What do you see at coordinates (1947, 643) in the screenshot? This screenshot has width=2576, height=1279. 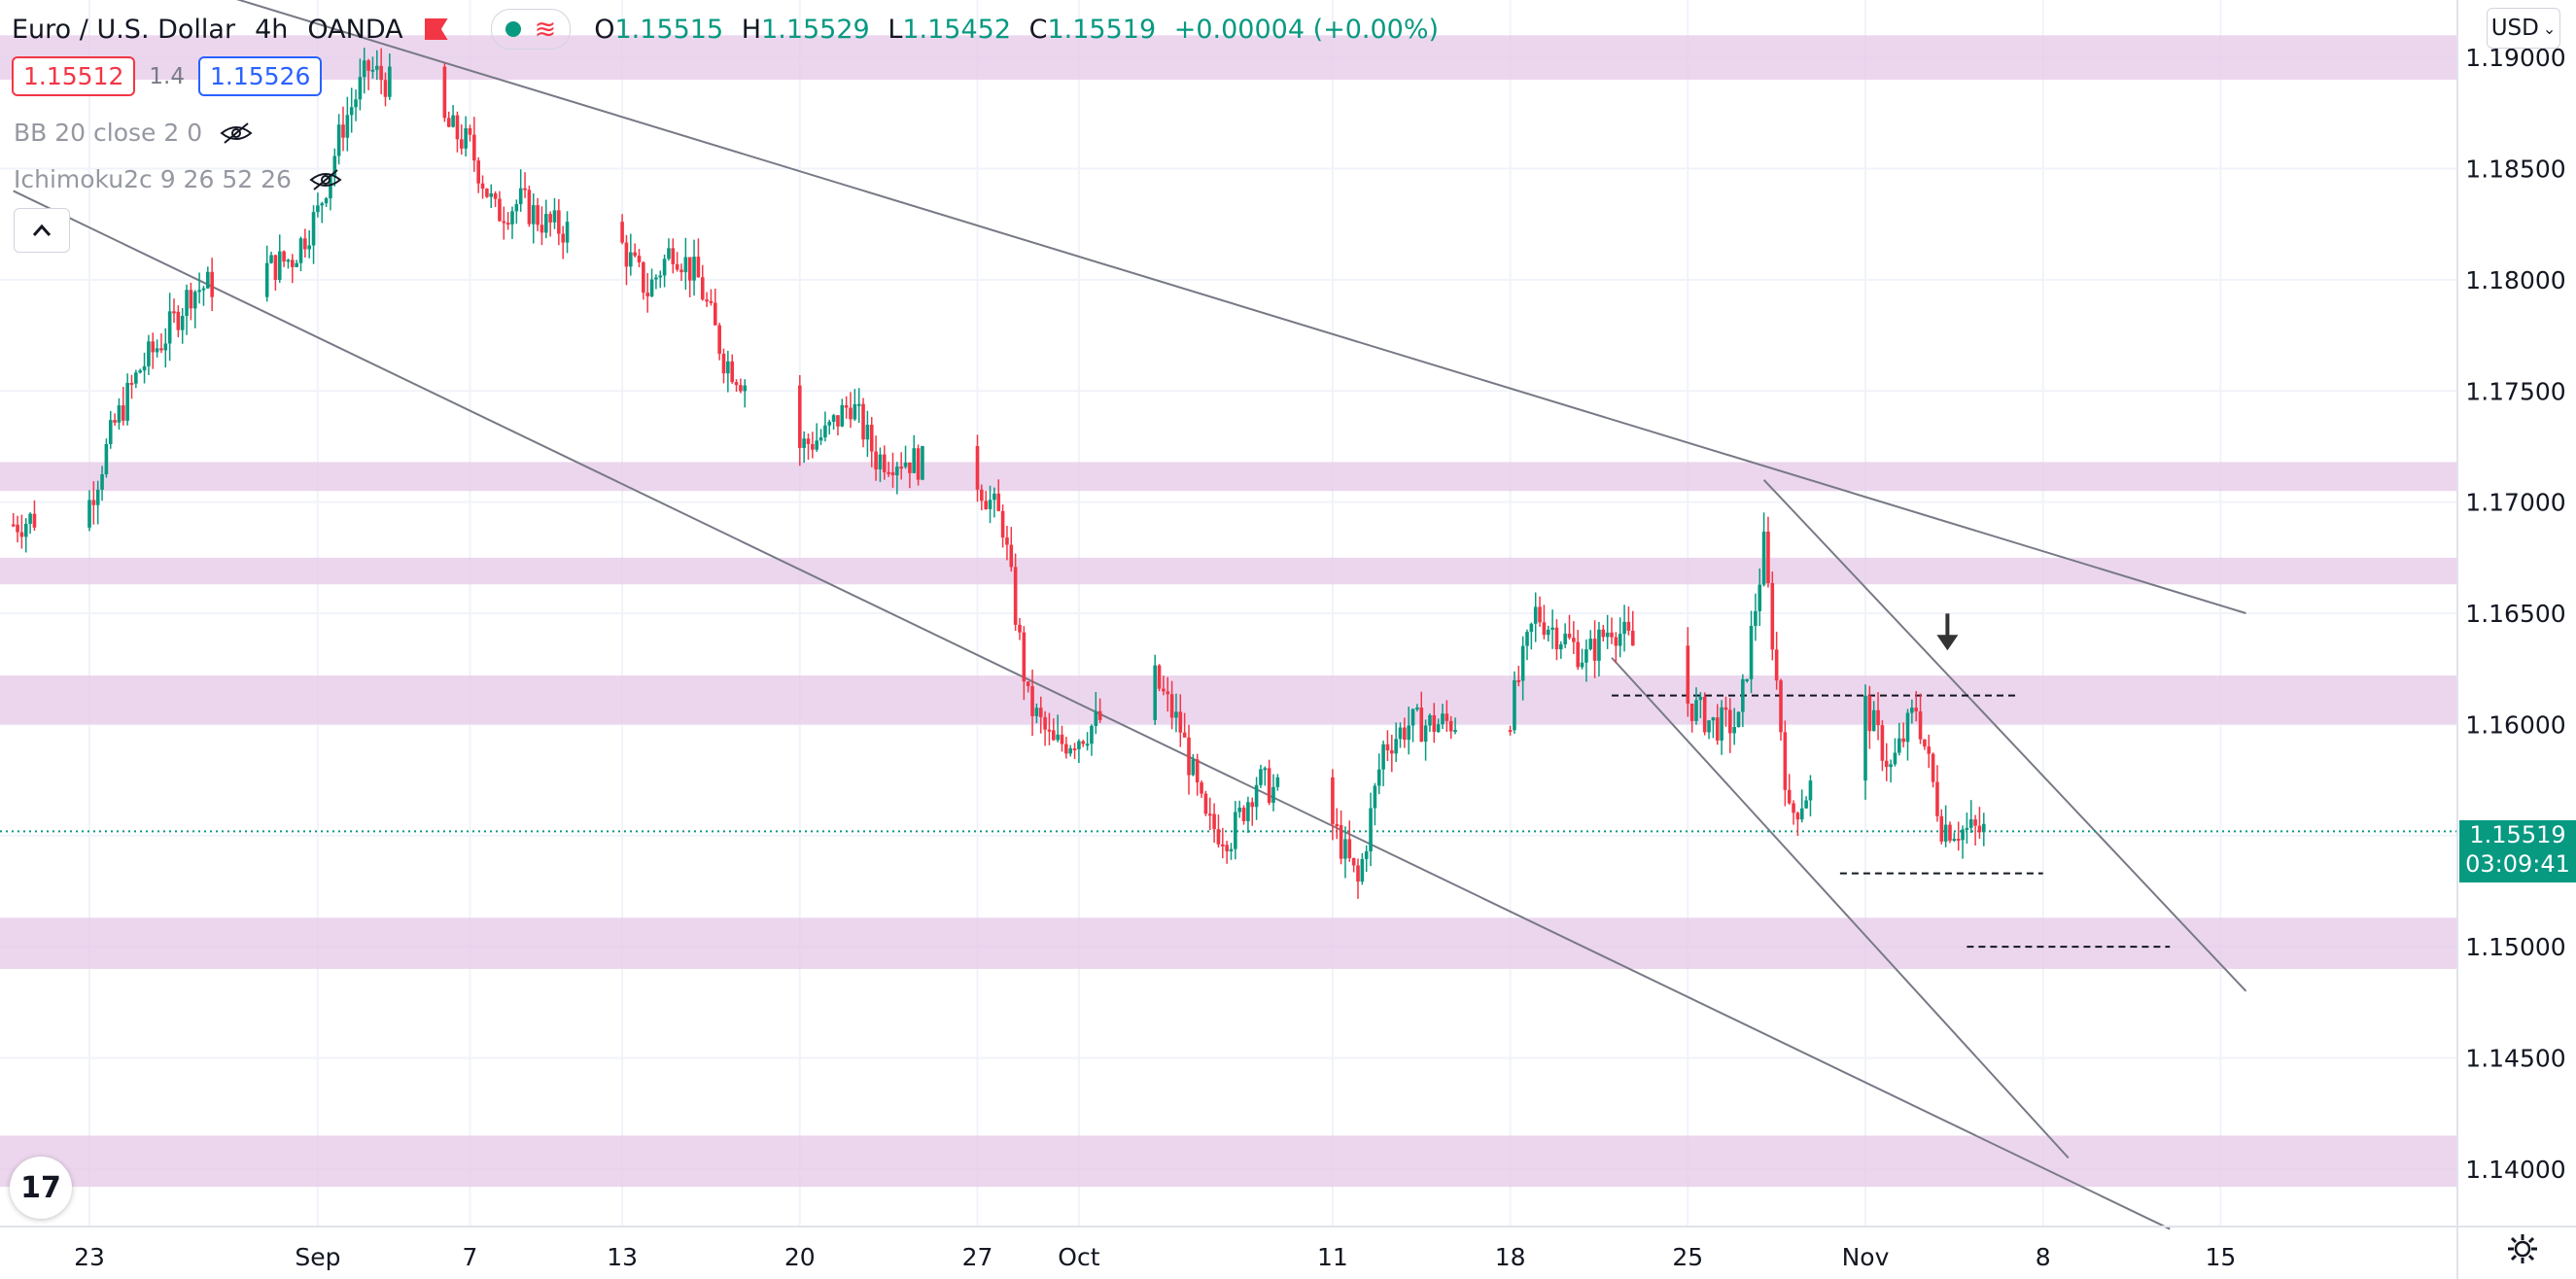 I see `arrow-down-icon` at bounding box center [1947, 643].